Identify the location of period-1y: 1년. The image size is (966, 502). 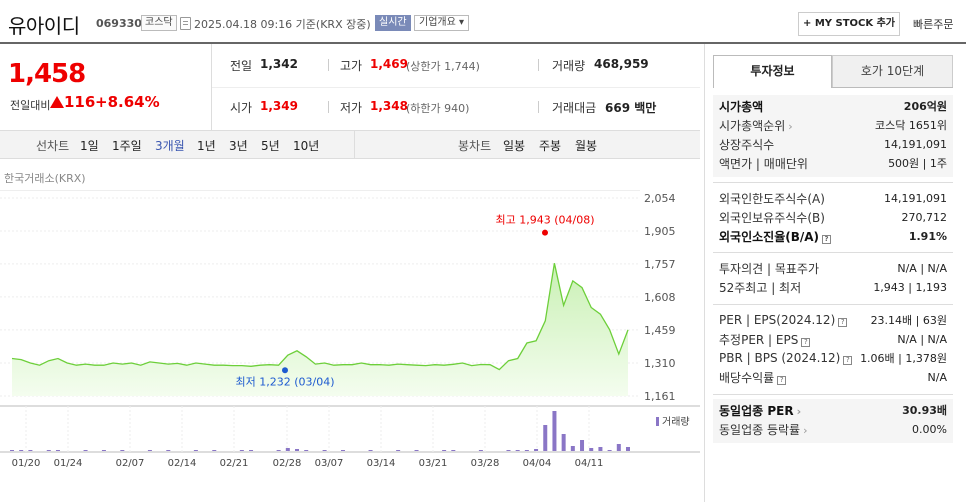
(206, 146).